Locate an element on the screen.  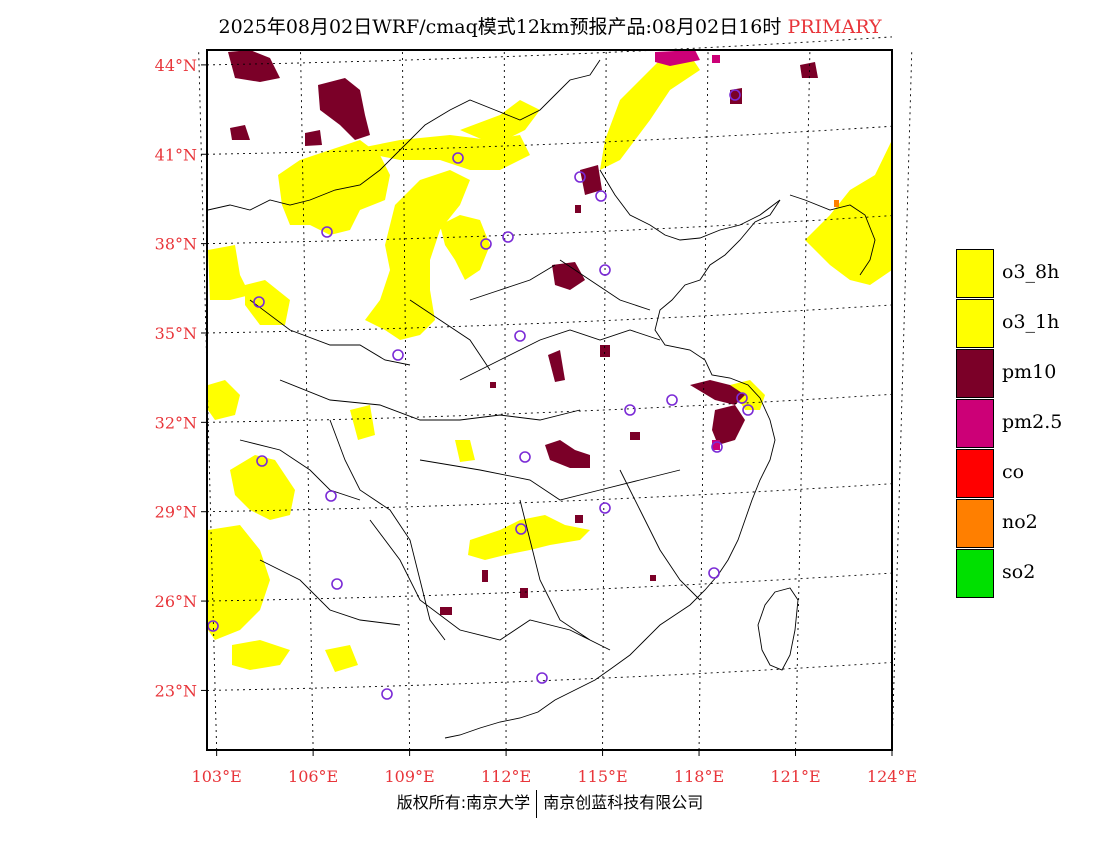
legend-item: o3_1h is located at coordinates (1028, 324).